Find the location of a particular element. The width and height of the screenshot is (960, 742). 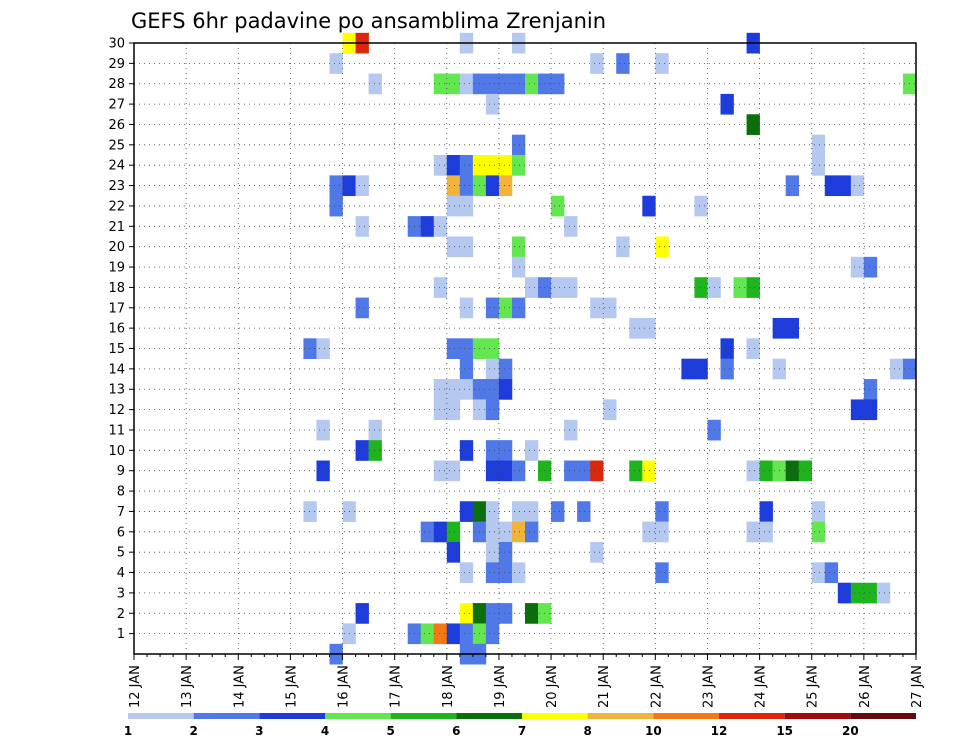

y-tick-label: 8 is located at coordinates (121, 492).